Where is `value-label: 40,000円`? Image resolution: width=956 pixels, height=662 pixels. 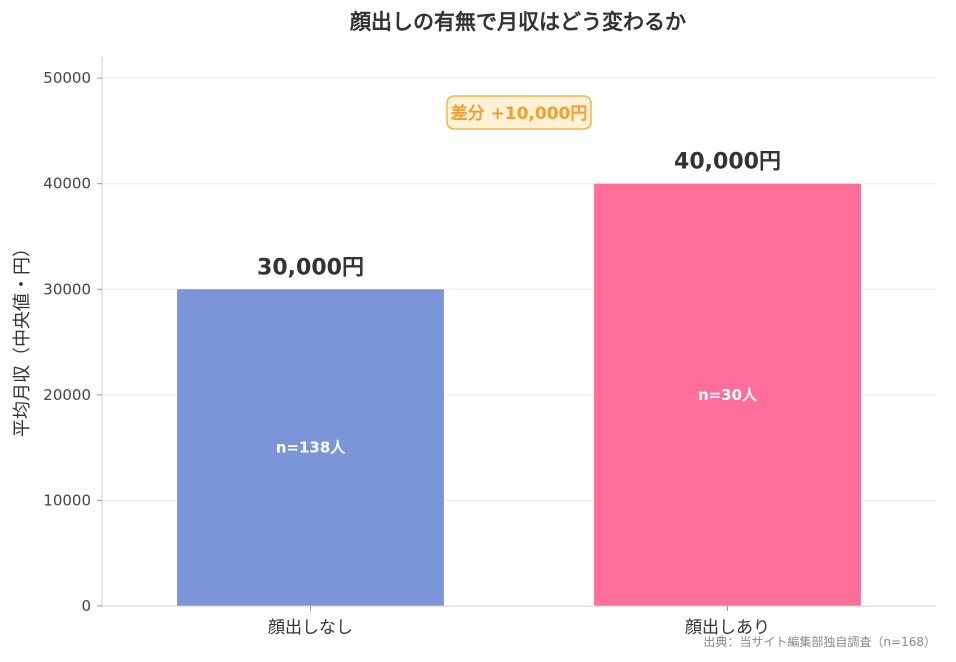
value-label: 40,000円 is located at coordinates (727, 162).